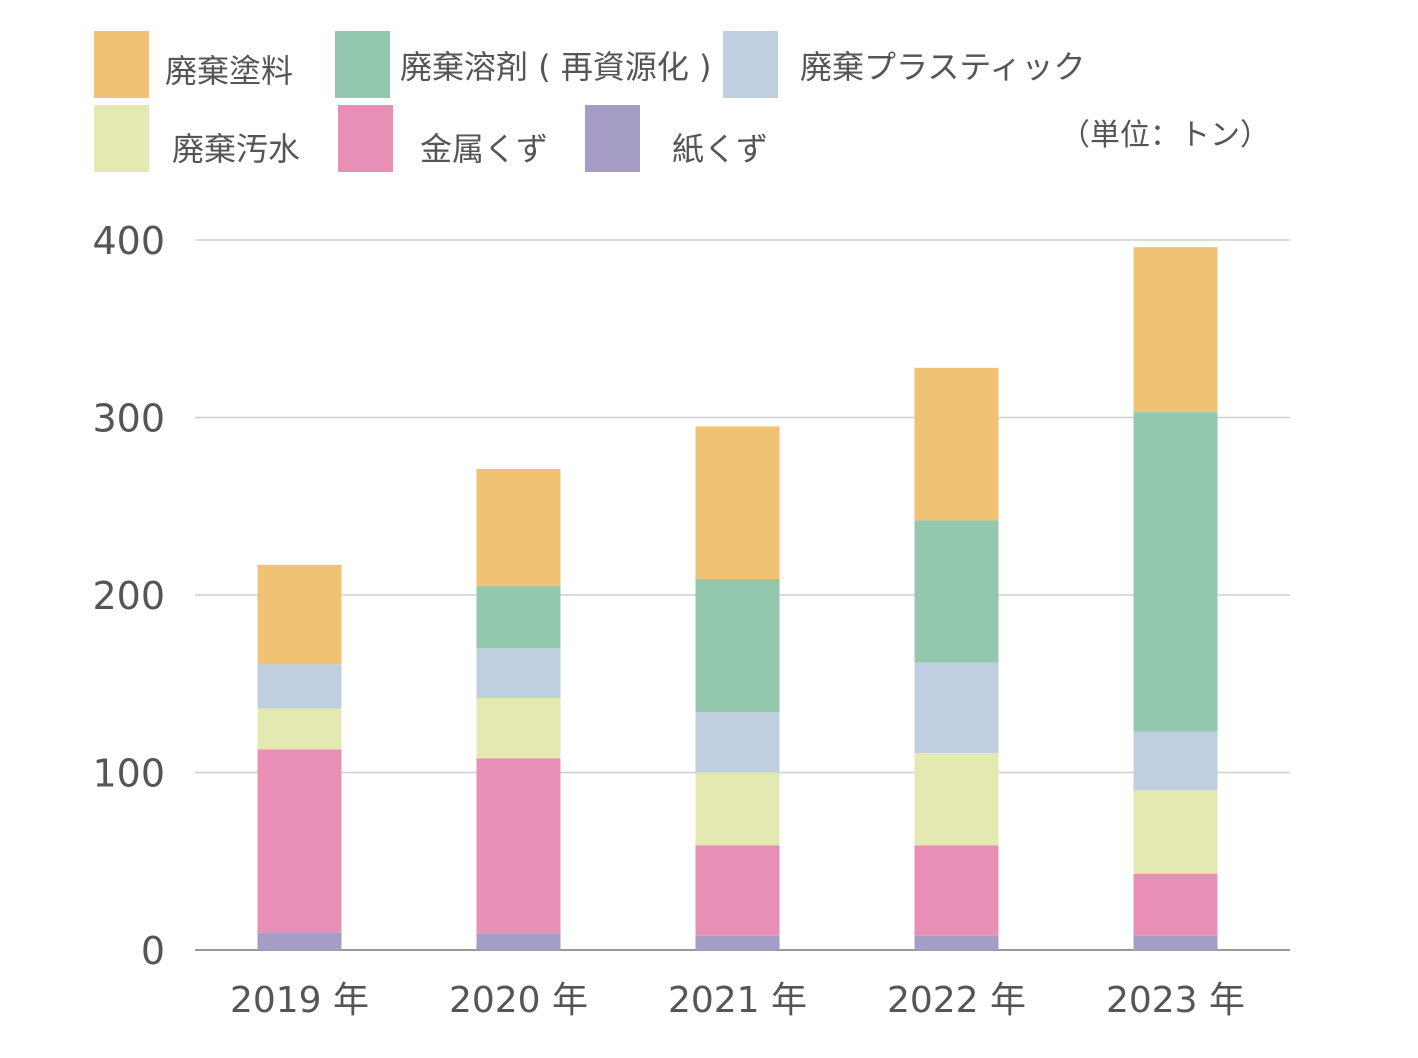 The width and height of the screenshot is (1418, 1058). I want to click on y-tick-label: 100, so click(128, 774).